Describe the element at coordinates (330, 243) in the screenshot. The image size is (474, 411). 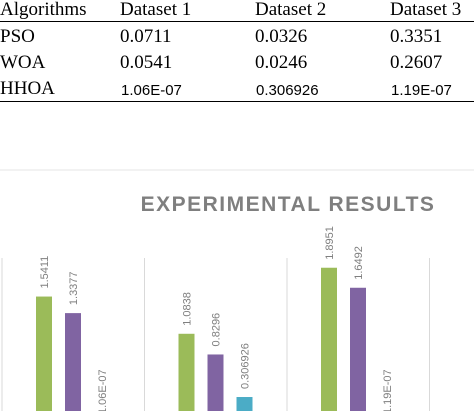
I see `value-label: 1.8951` at that location.